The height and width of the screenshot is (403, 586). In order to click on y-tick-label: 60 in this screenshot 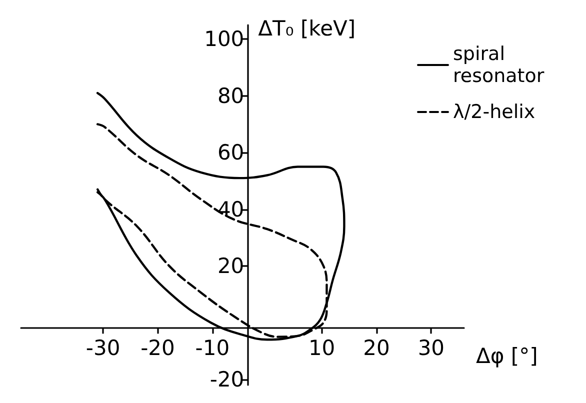, I will do `click(230, 152)`.